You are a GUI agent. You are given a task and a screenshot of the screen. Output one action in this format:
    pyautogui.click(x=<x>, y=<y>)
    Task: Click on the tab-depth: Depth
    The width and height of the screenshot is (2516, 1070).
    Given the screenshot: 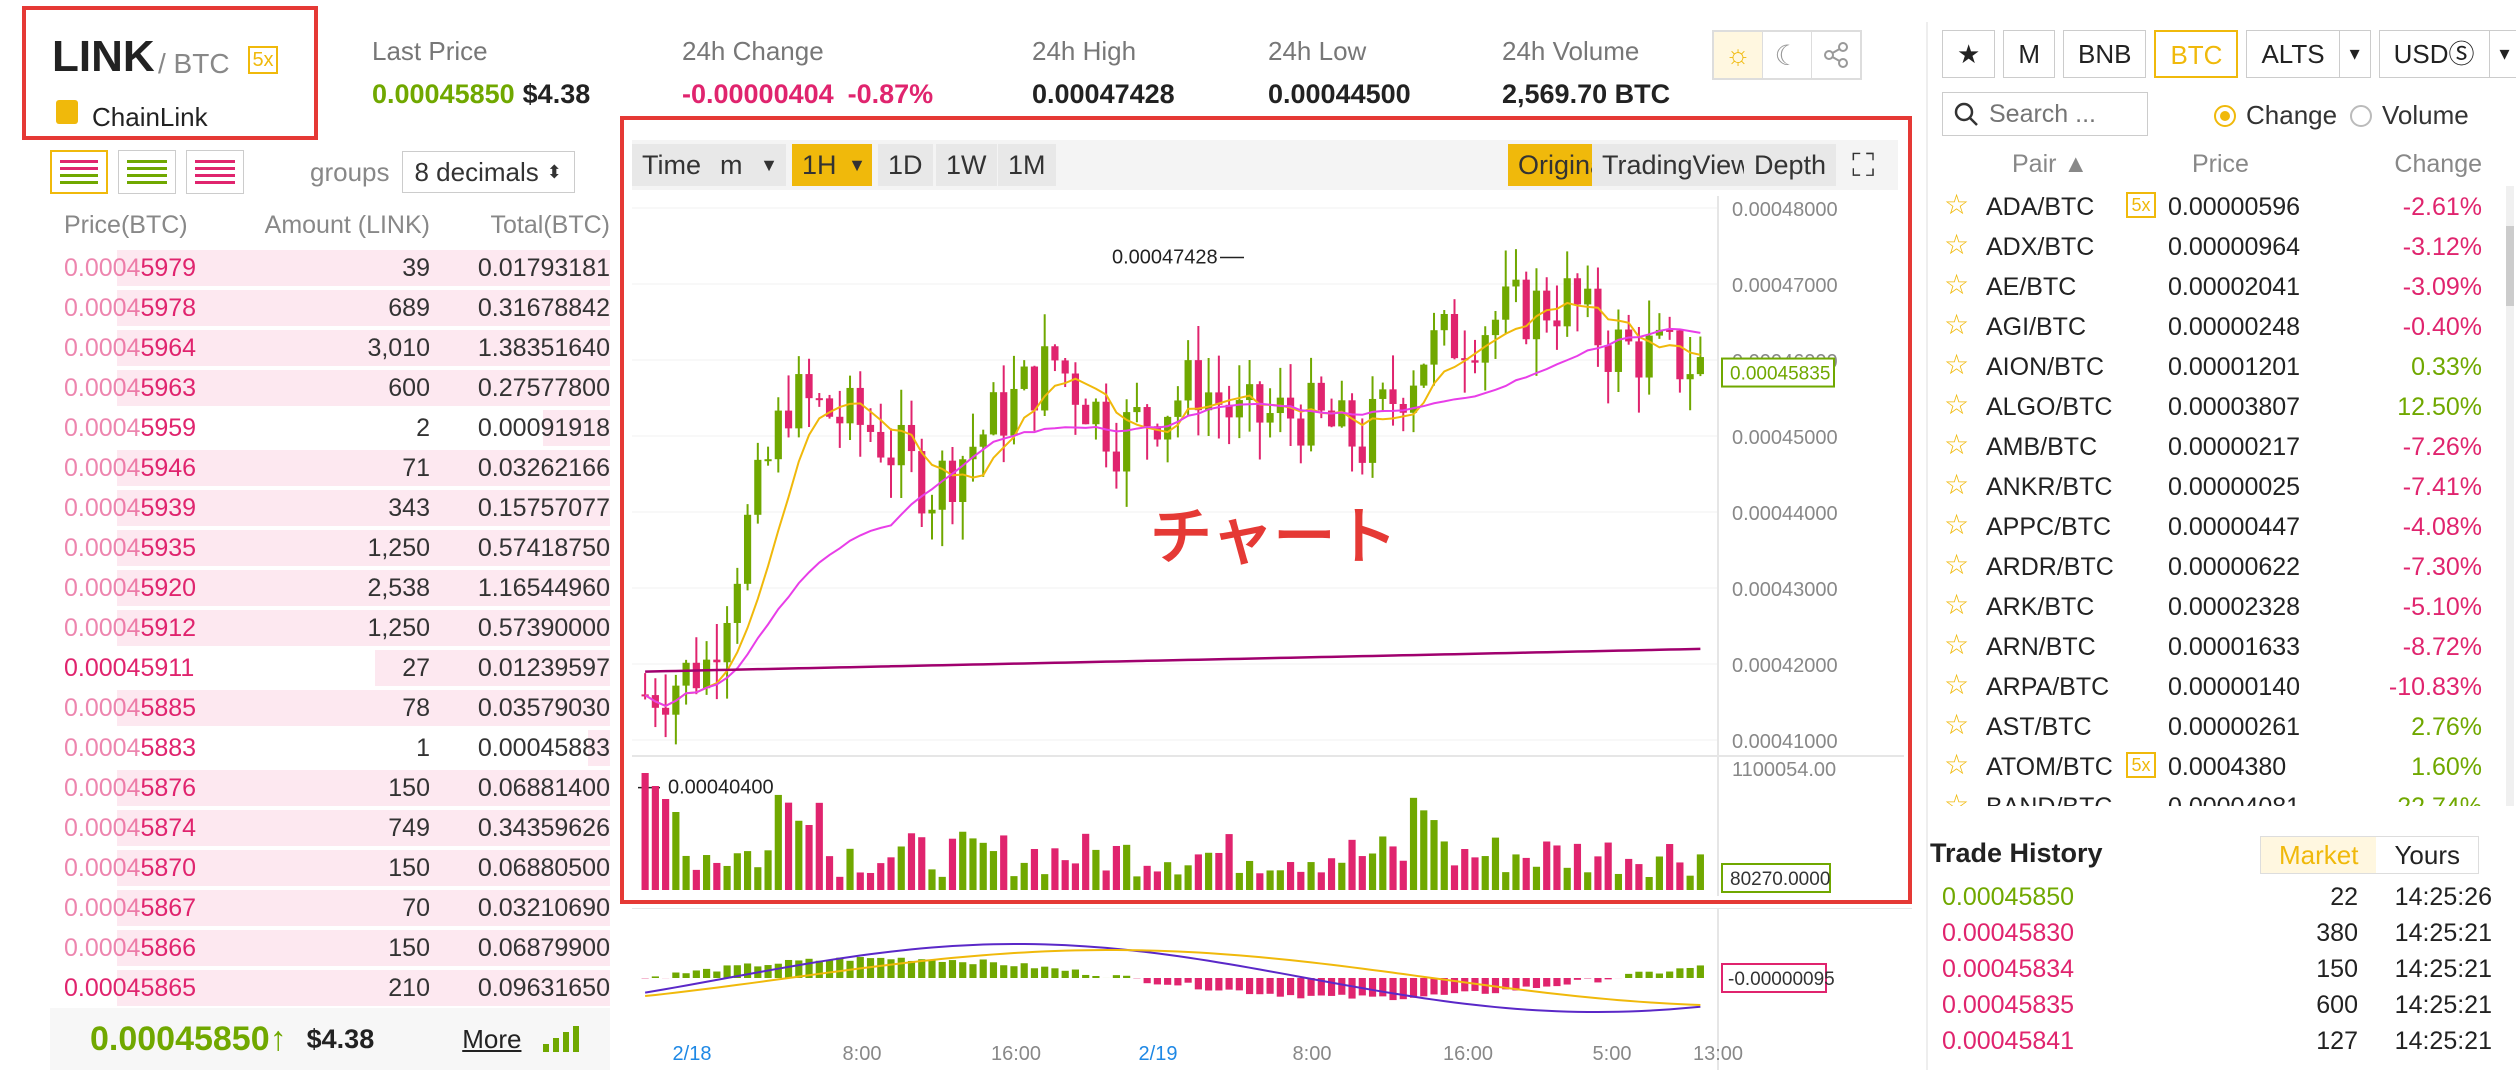 What is the action you would take?
    pyautogui.click(x=1790, y=165)
    